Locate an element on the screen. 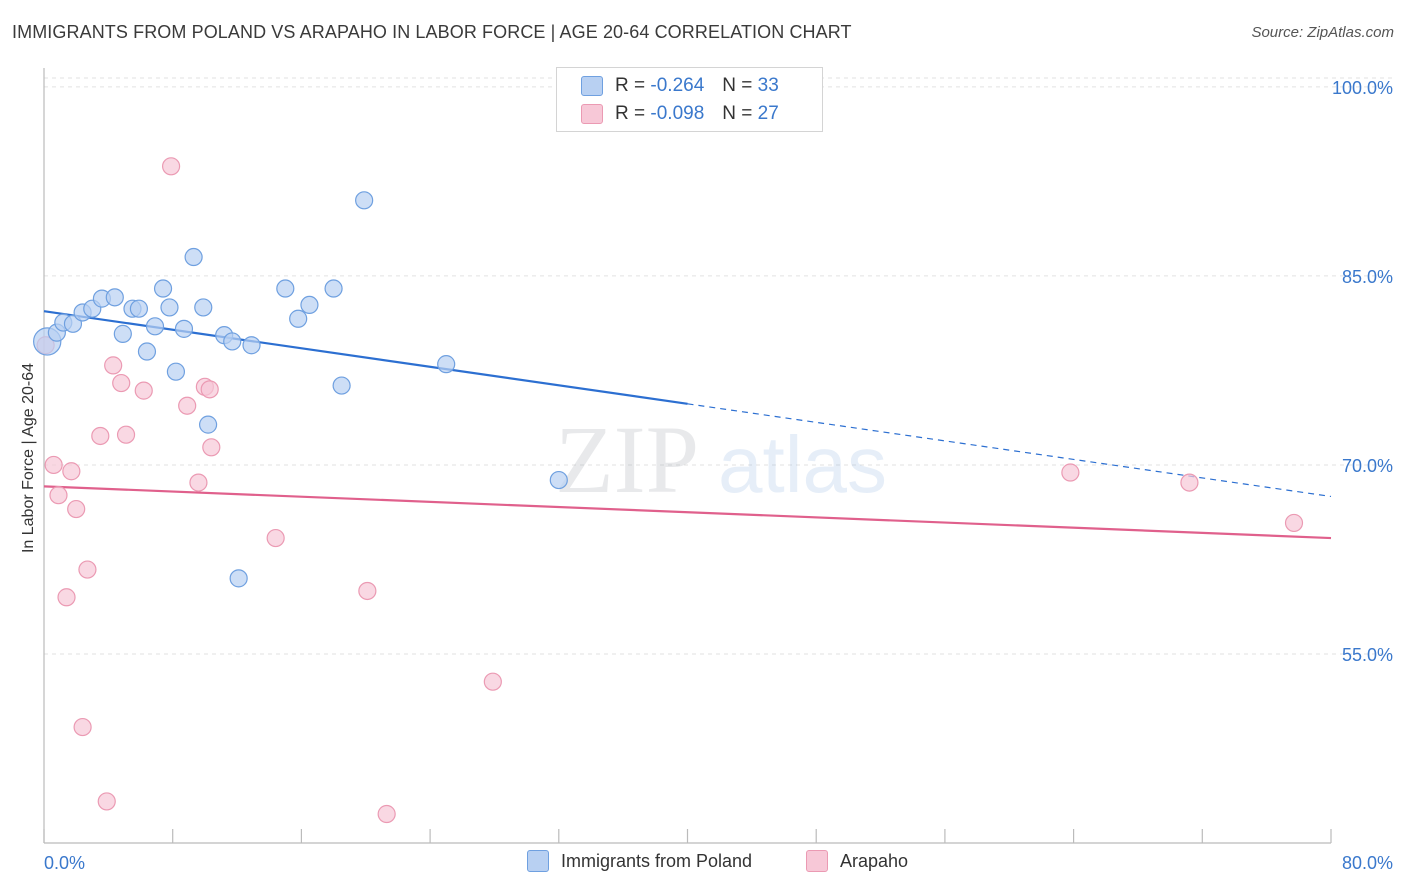  legend-label-arapaho: Arapaho is located at coordinates (874, 860).